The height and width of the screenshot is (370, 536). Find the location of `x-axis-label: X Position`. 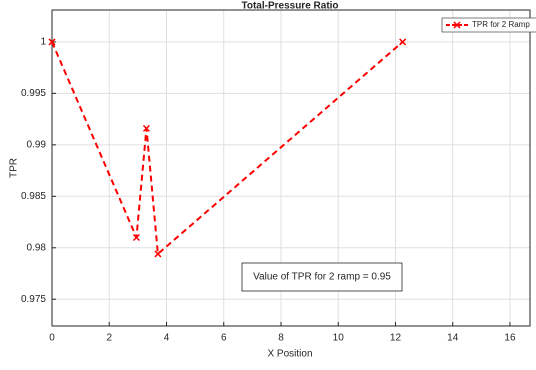

x-axis-label: X Position is located at coordinates (289, 354).